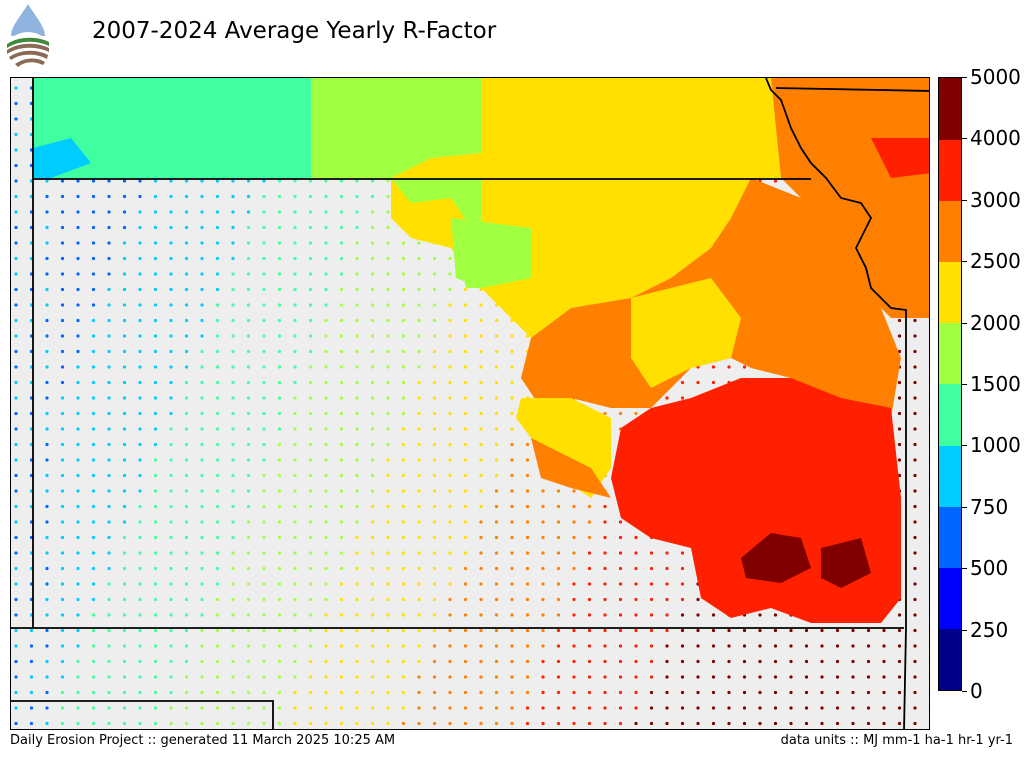  What do you see at coordinates (896, 740) in the screenshot?
I see `footer-units: data units :: MJ mm-1 ha-1 hr-1 yr-1` at bounding box center [896, 740].